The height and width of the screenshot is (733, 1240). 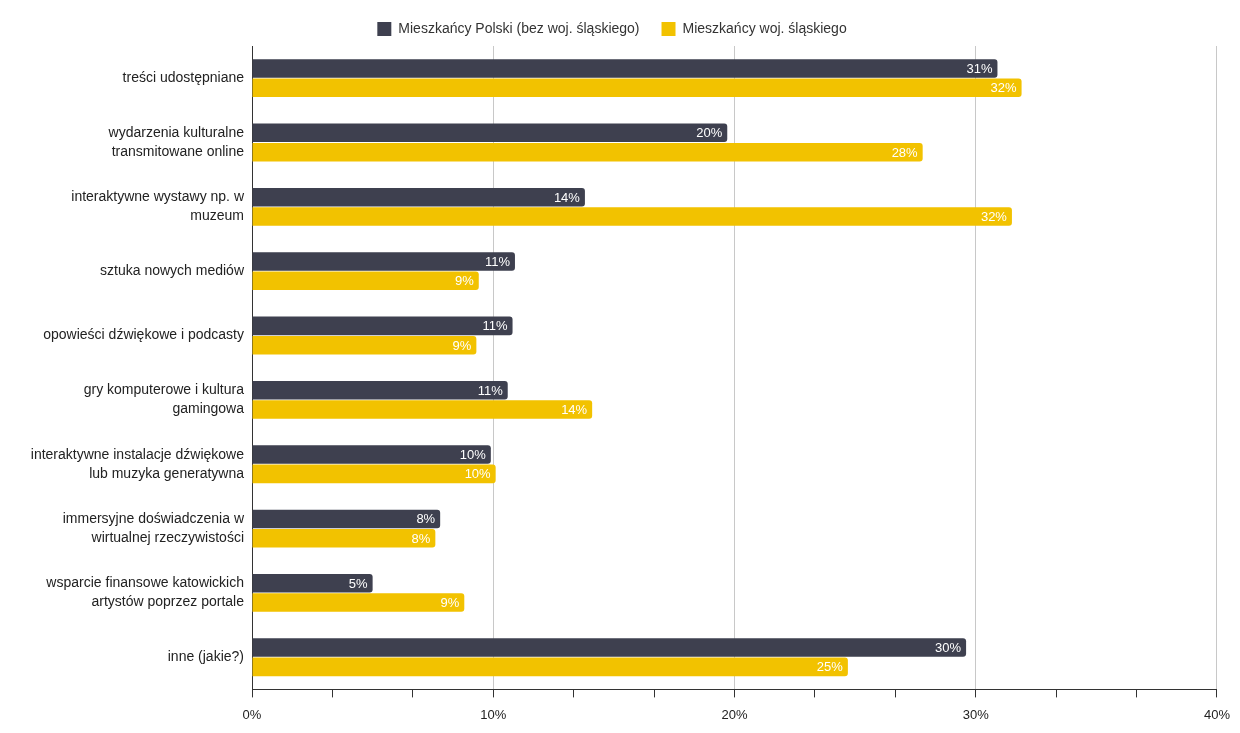 What do you see at coordinates (145, 592) in the screenshot?
I see `y-tick-label: wsparcie finansowe katowickich artystów poprzez portale` at bounding box center [145, 592].